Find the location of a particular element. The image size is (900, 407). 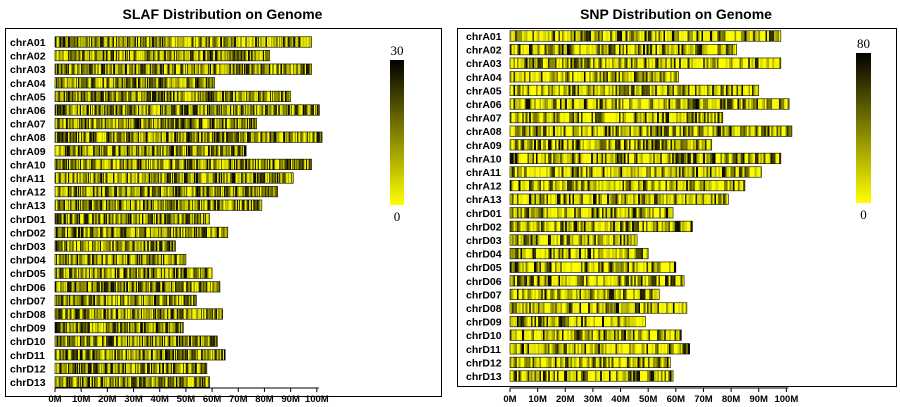

x-tick-label: 70M is located at coordinates (703, 399).